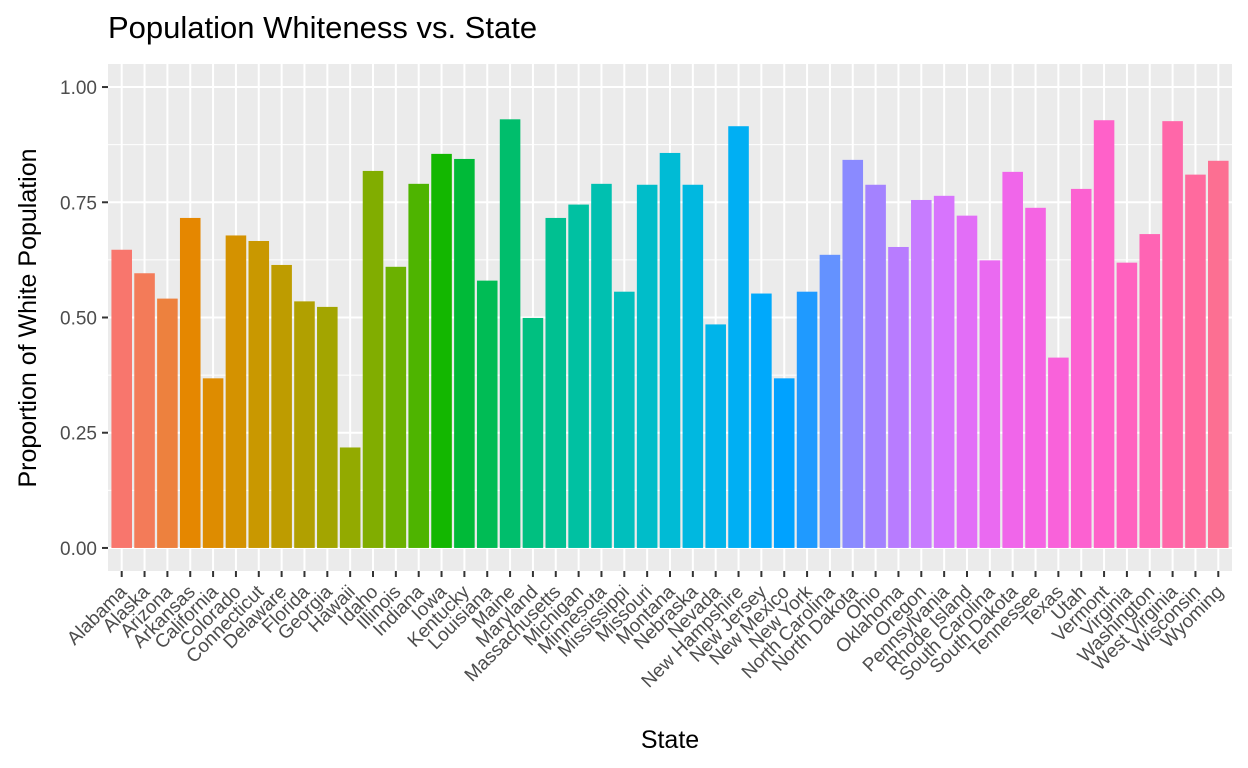 The image size is (1248, 768). What do you see at coordinates (78, 434) in the screenshot?
I see `y-tick-label: 0.25` at bounding box center [78, 434].